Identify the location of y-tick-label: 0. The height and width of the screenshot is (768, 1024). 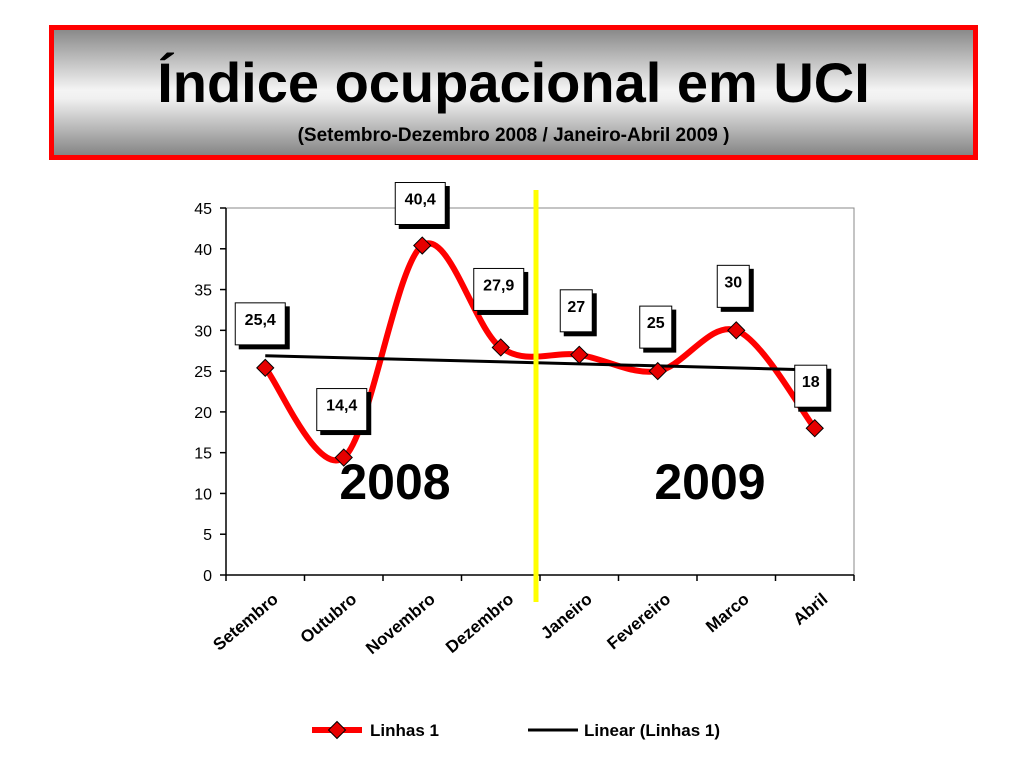
(207, 576).